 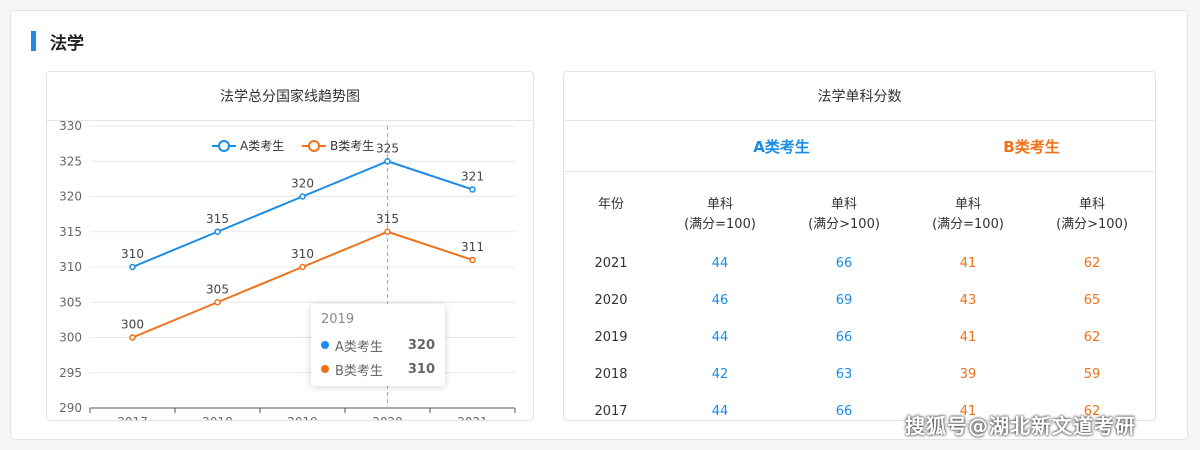 I want to click on table-cell-3-2: 63, so click(x=844, y=374).